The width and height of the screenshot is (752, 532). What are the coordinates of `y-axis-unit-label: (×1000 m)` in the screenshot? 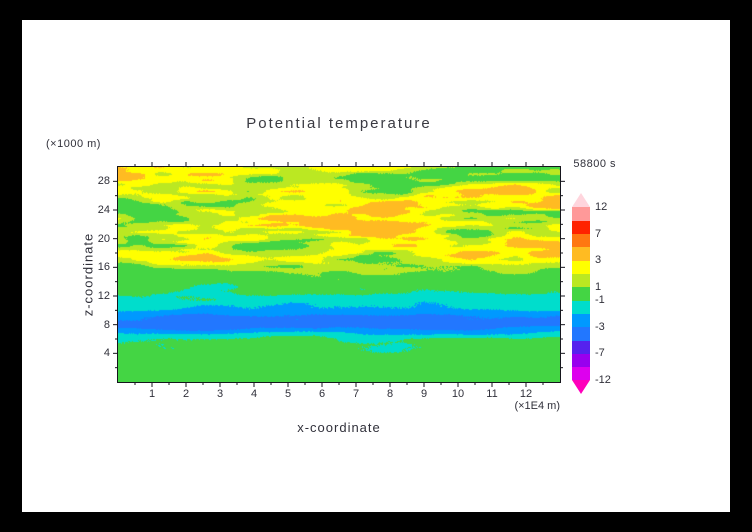 It's located at (73, 144).